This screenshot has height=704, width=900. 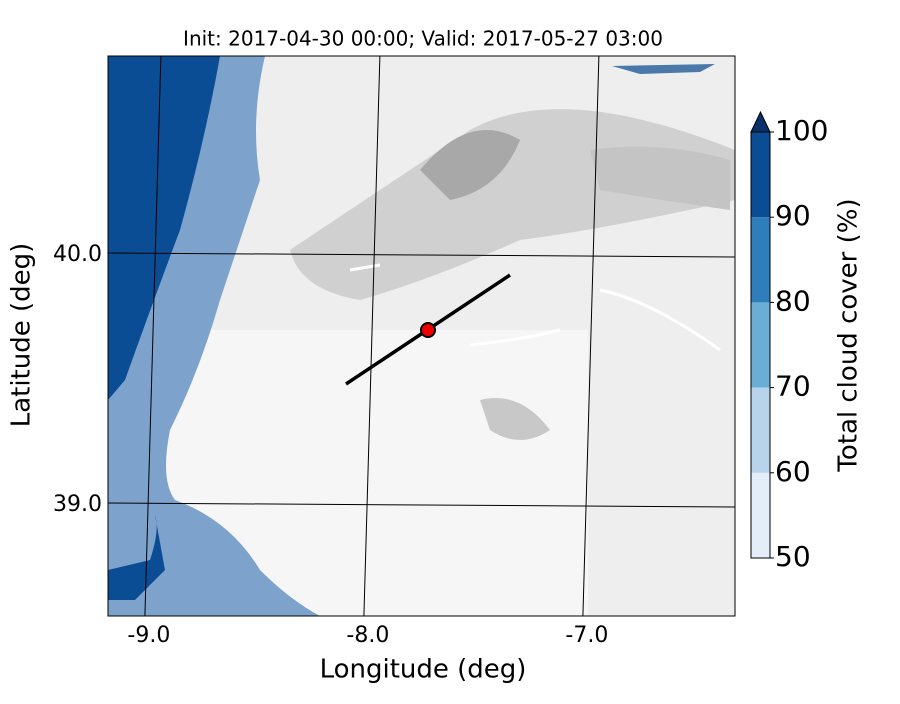 What do you see at coordinates (148, 635) in the screenshot?
I see `x-tick-label: -9.0` at bounding box center [148, 635].